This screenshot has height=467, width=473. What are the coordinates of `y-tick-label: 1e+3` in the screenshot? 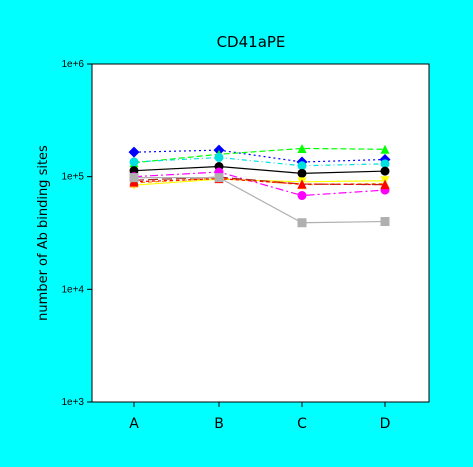 It's located at (72, 402).